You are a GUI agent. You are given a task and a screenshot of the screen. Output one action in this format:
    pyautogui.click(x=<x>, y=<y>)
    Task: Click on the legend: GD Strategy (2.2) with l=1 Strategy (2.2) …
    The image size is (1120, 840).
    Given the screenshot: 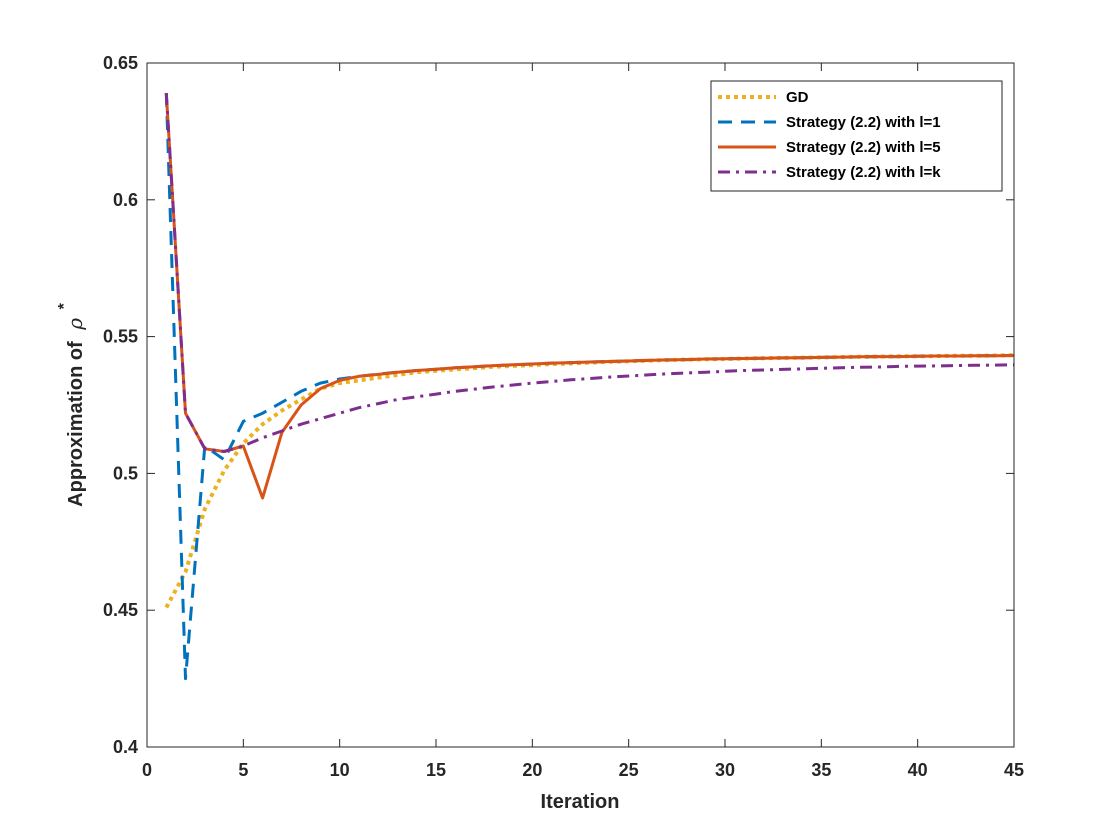 What is the action you would take?
    pyautogui.click(x=856, y=136)
    